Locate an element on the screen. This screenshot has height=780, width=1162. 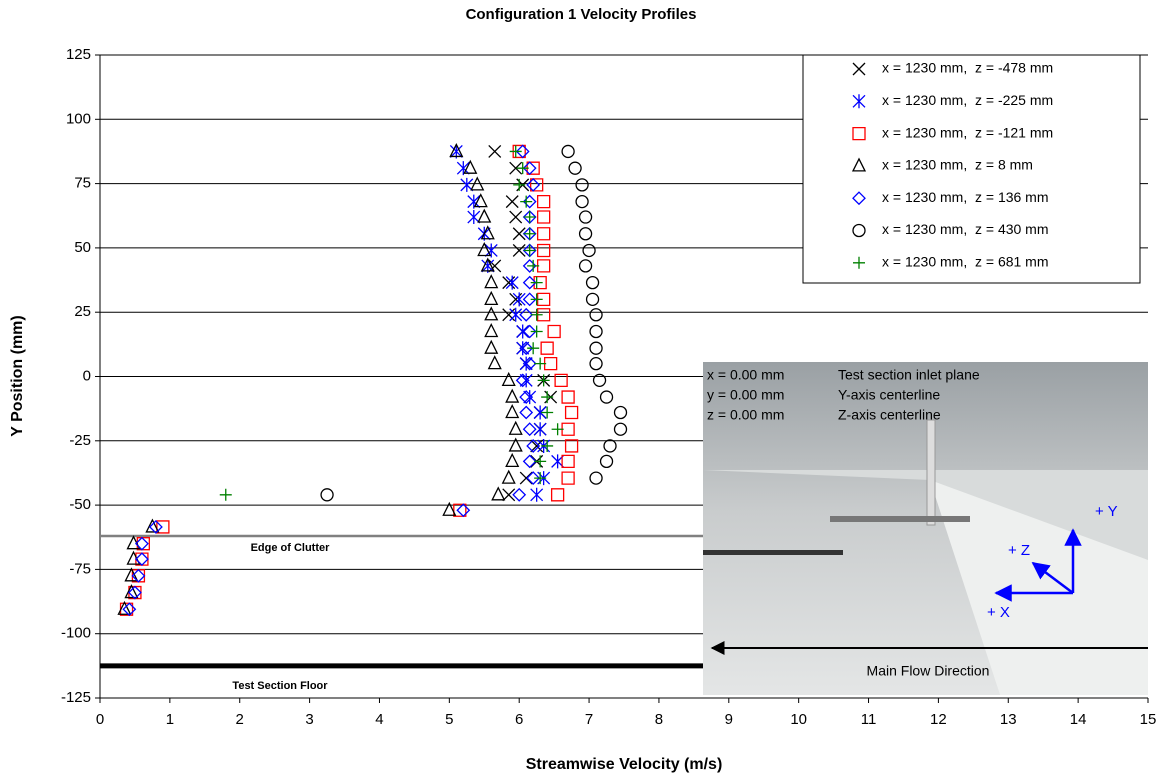
x-tick-label: 11 is located at coordinates (869, 719).